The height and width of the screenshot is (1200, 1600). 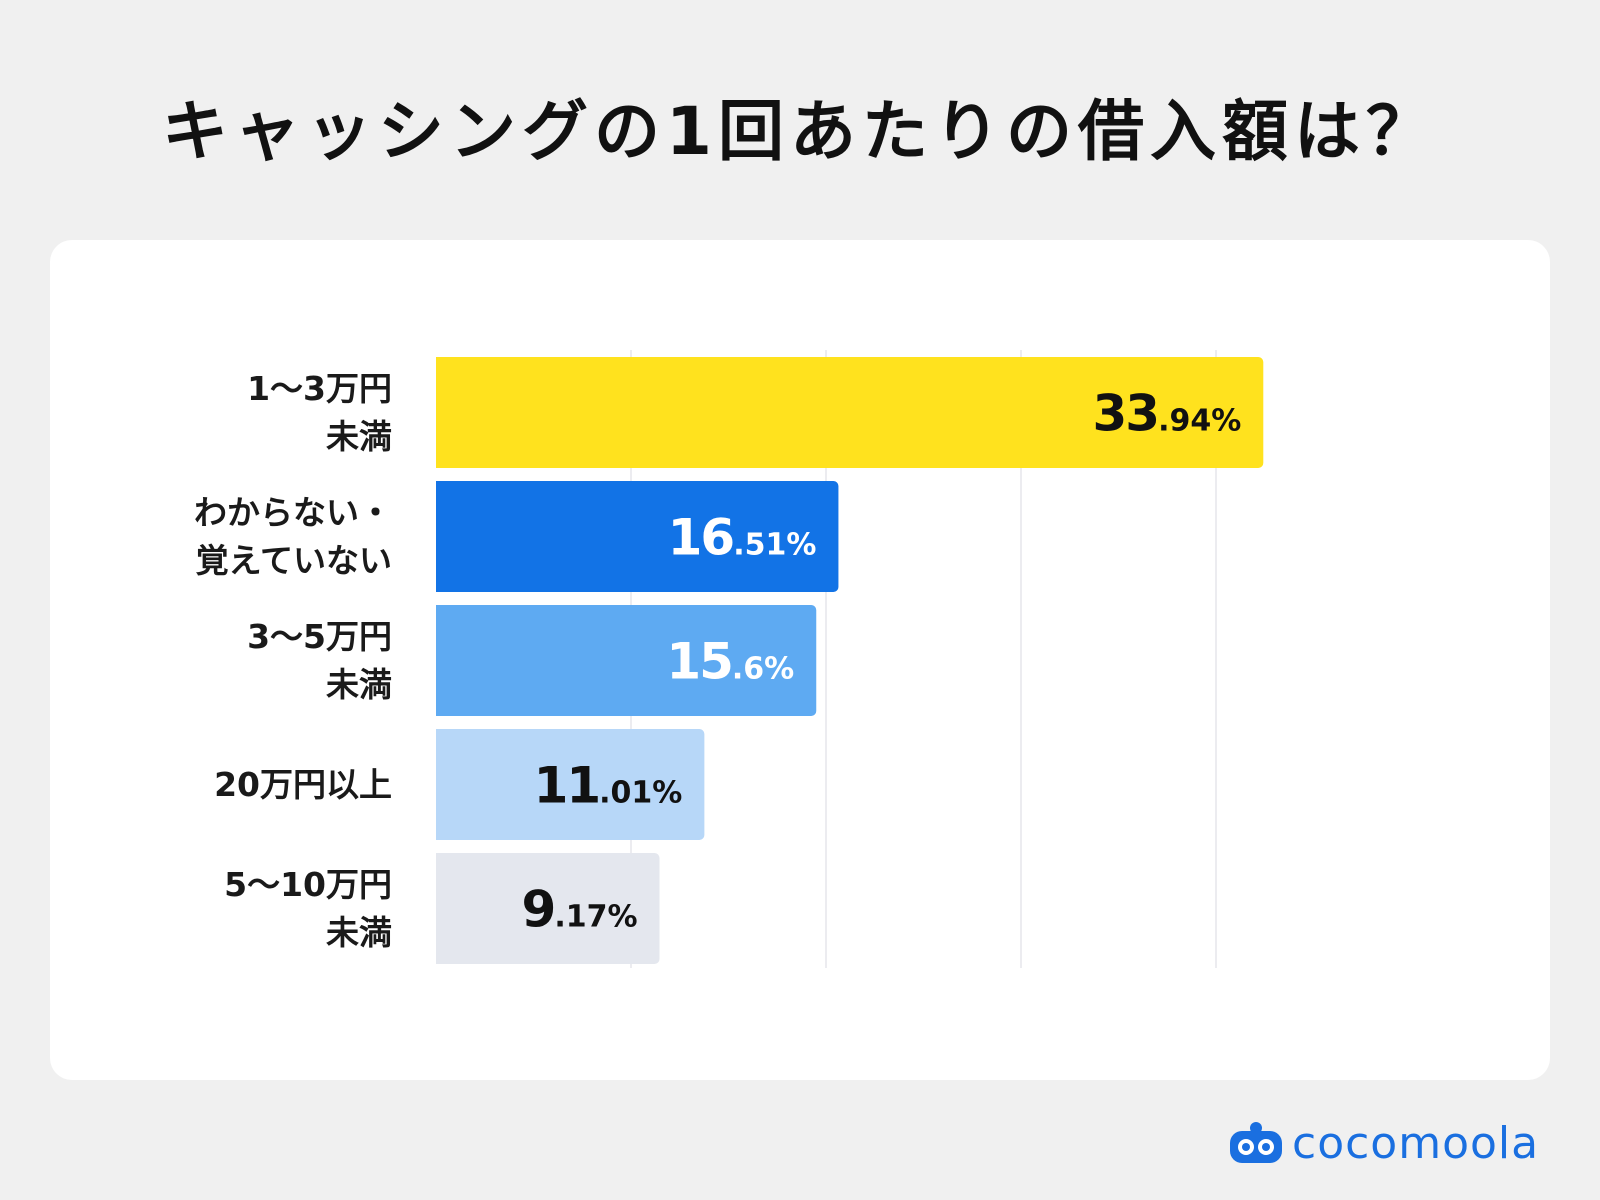 I want to click on category-label: 20万円以上, so click(x=303, y=784).